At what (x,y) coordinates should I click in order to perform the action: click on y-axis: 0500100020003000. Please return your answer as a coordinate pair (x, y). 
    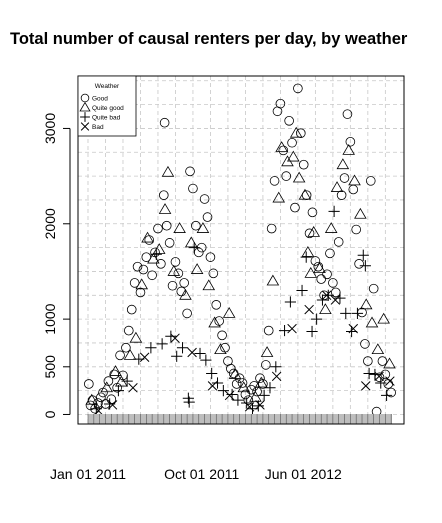
    Looking at the image, I should click on (56, 266).